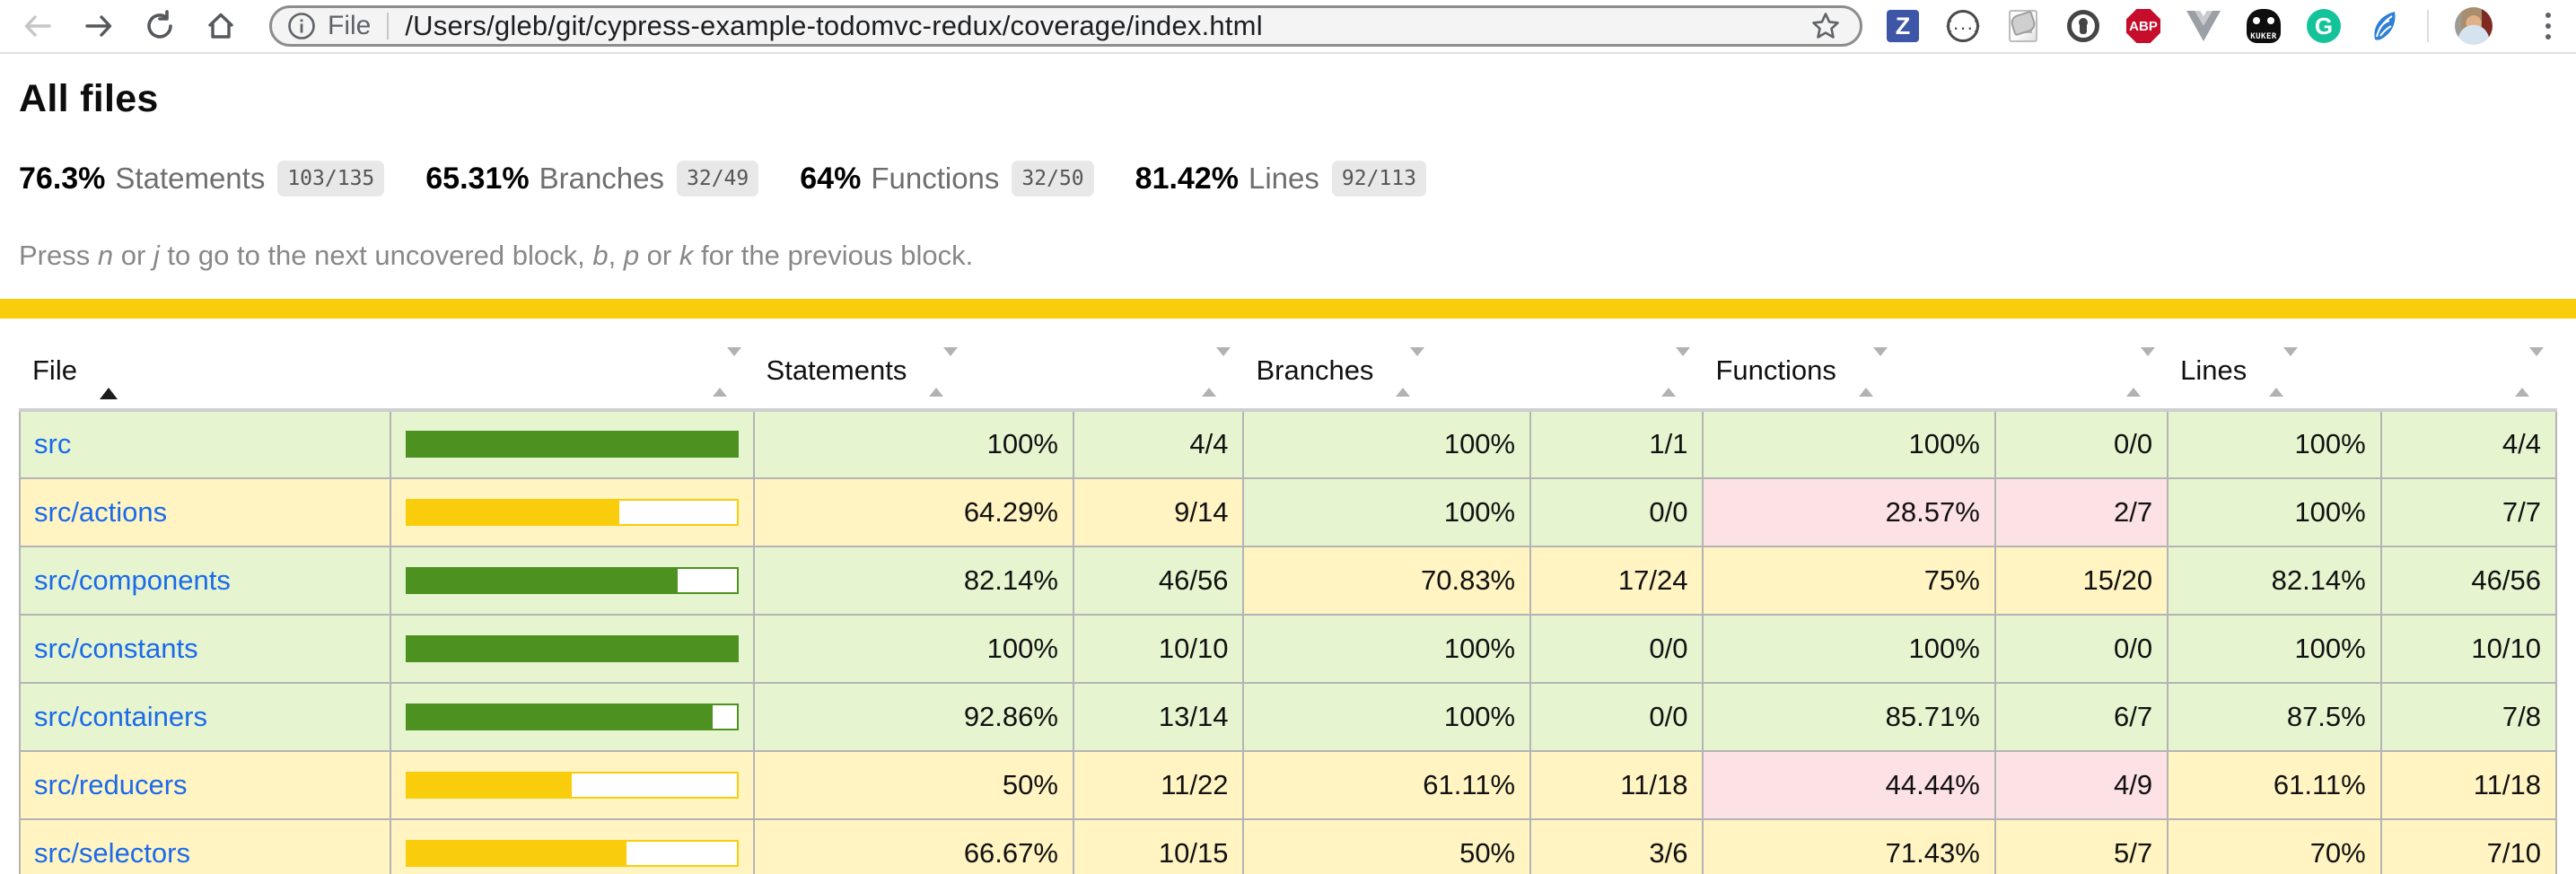 This screenshot has height=874, width=2576. I want to click on browser-menu-button, so click(2548, 26).